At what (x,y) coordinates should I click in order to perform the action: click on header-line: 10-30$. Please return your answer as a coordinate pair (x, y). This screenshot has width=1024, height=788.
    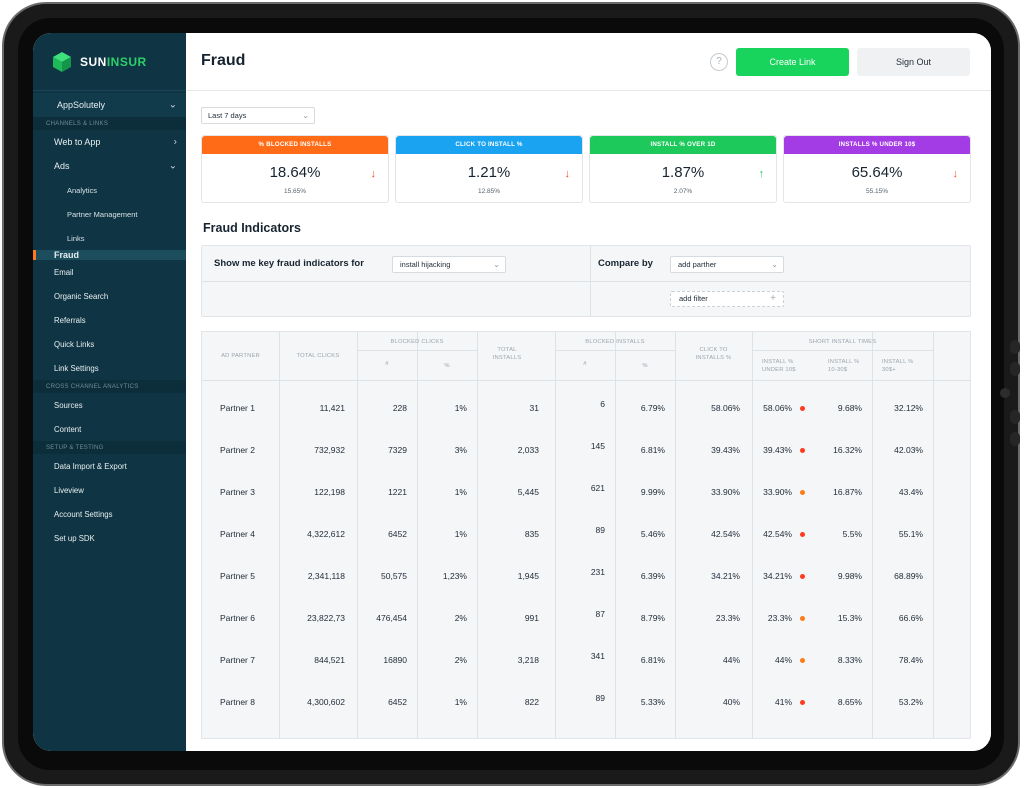
    Looking at the image, I should click on (838, 370).